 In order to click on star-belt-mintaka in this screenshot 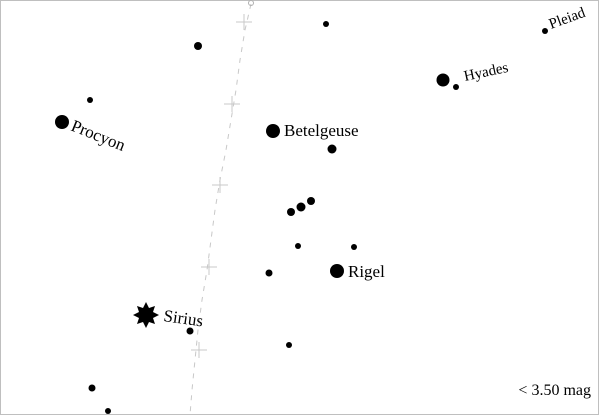, I will do `click(291, 212)`.